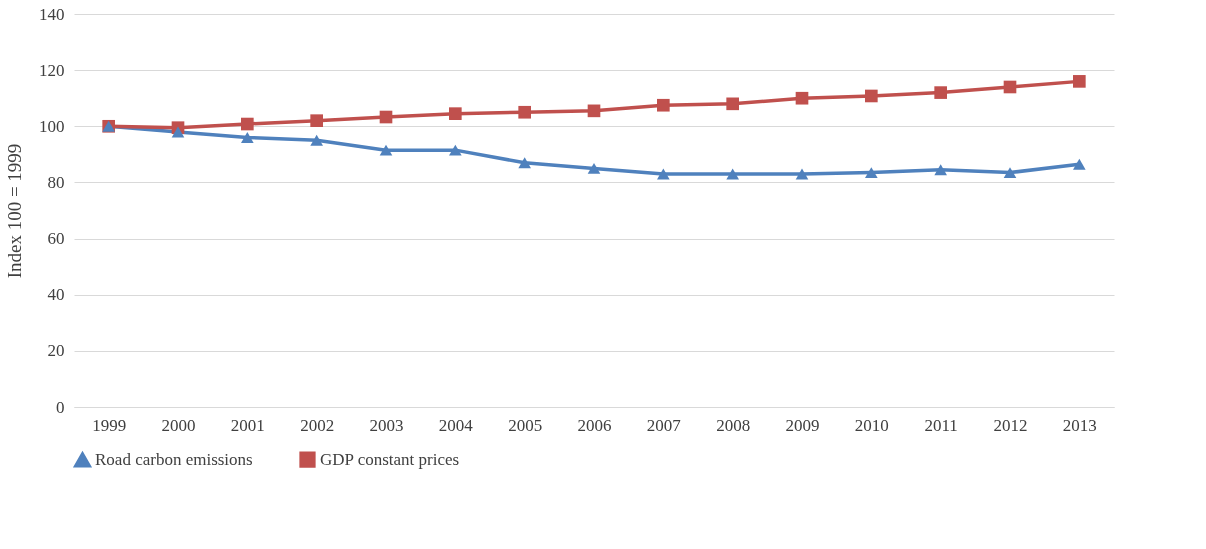 The image size is (1206, 549). I want to click on x-tick-label: 2003, so click(386, 425).